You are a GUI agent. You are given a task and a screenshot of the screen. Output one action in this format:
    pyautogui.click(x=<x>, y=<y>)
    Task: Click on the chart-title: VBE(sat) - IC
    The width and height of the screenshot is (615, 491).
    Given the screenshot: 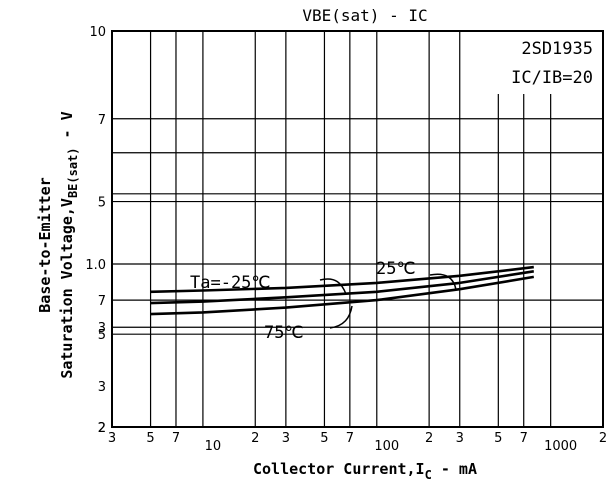 What is the action you would take?
    pyautogui.click(x=364, y=15)
    